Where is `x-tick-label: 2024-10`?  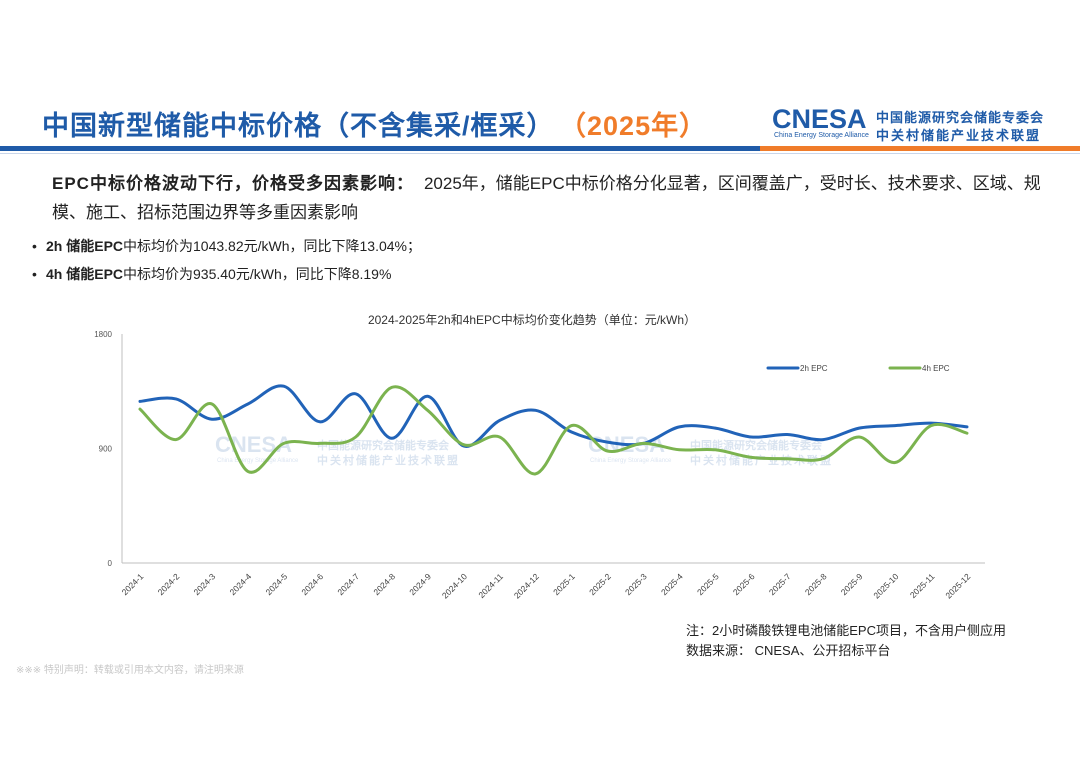 x-tick-label: 2024-10 is located at coordinates (454, 585).